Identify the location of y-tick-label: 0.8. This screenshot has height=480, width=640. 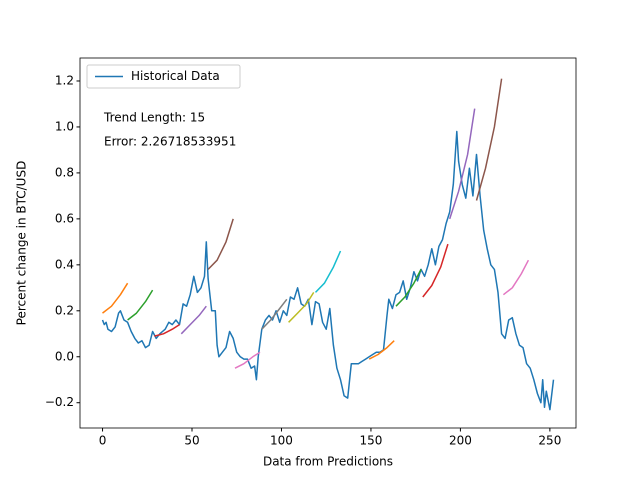
(64, 172).